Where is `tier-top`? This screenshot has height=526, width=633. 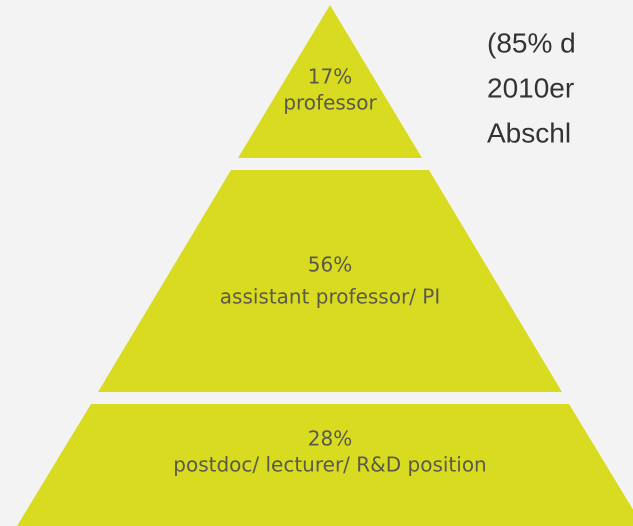 tier-top is located at coordinates (330, 81).